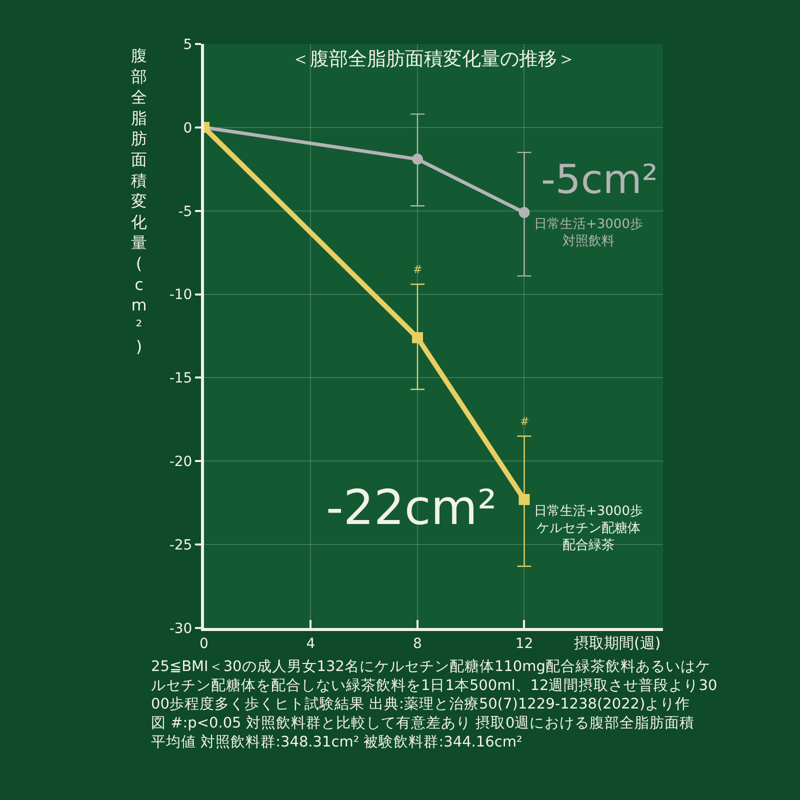  Describe the element at coordinates (180, 628) in the screenshot. I see `y-tick-label: -30` at that location.